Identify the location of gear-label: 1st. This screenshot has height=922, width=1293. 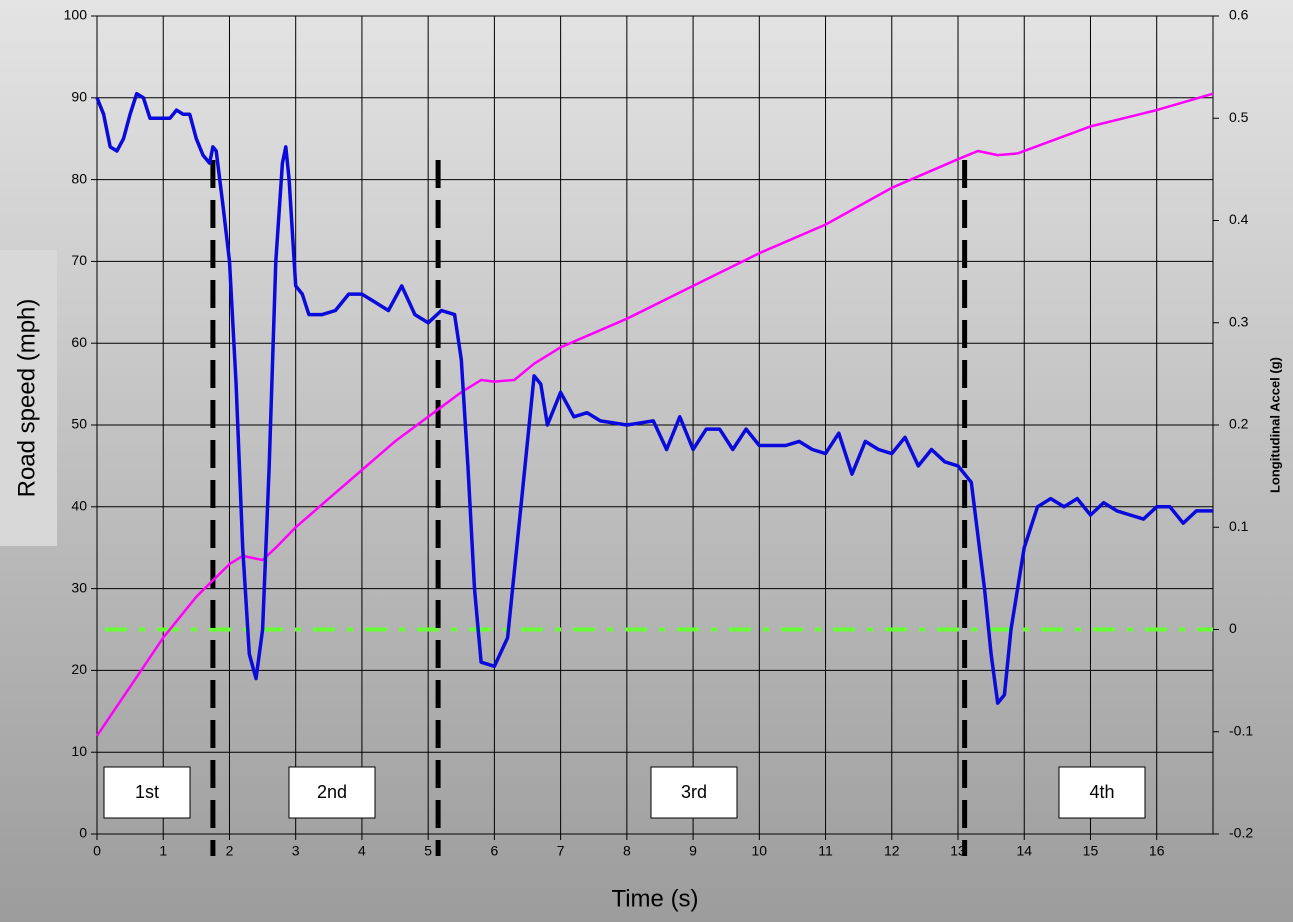
(147, 792).